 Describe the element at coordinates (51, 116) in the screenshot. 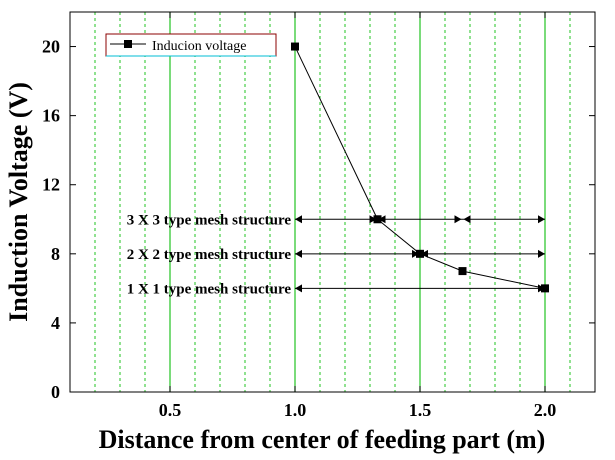

I see `y-tick-label: 16` at that location.